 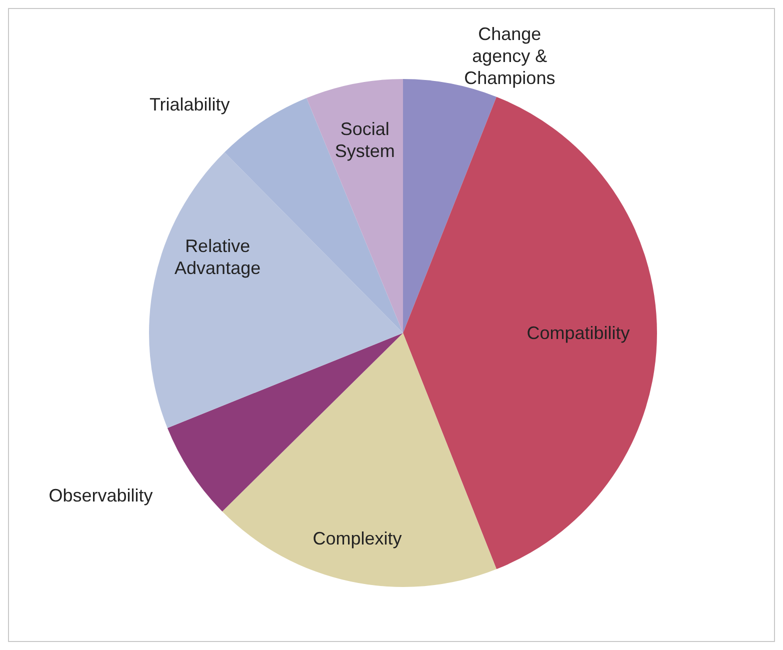 What do you see at coordinates (189, 104) in the screenshot?
I see `slice-label: Trialability` at bounding box center [189, 104].